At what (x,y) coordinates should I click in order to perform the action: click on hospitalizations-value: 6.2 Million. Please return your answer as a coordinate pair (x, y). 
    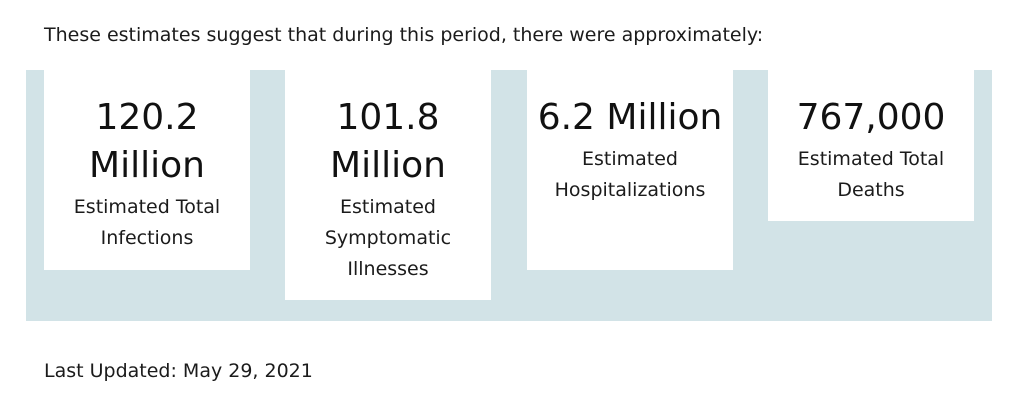
    Looking at the image, I should click on (630, 117).